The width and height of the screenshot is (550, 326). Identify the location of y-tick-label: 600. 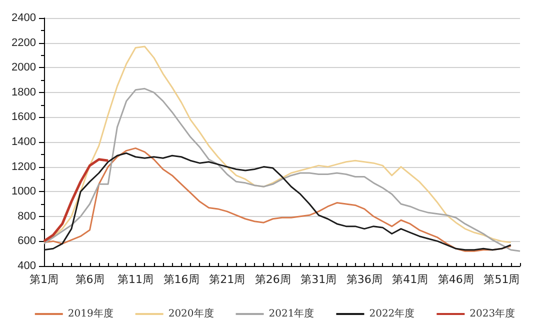
(27, 241).